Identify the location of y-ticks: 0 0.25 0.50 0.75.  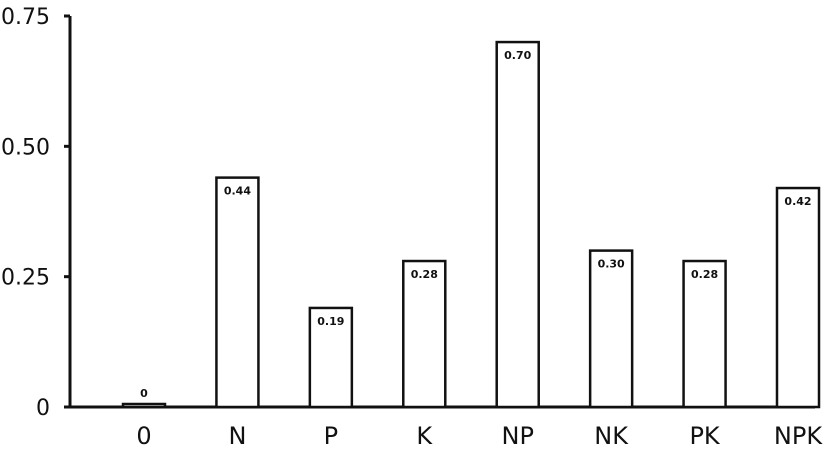
(35, 213).